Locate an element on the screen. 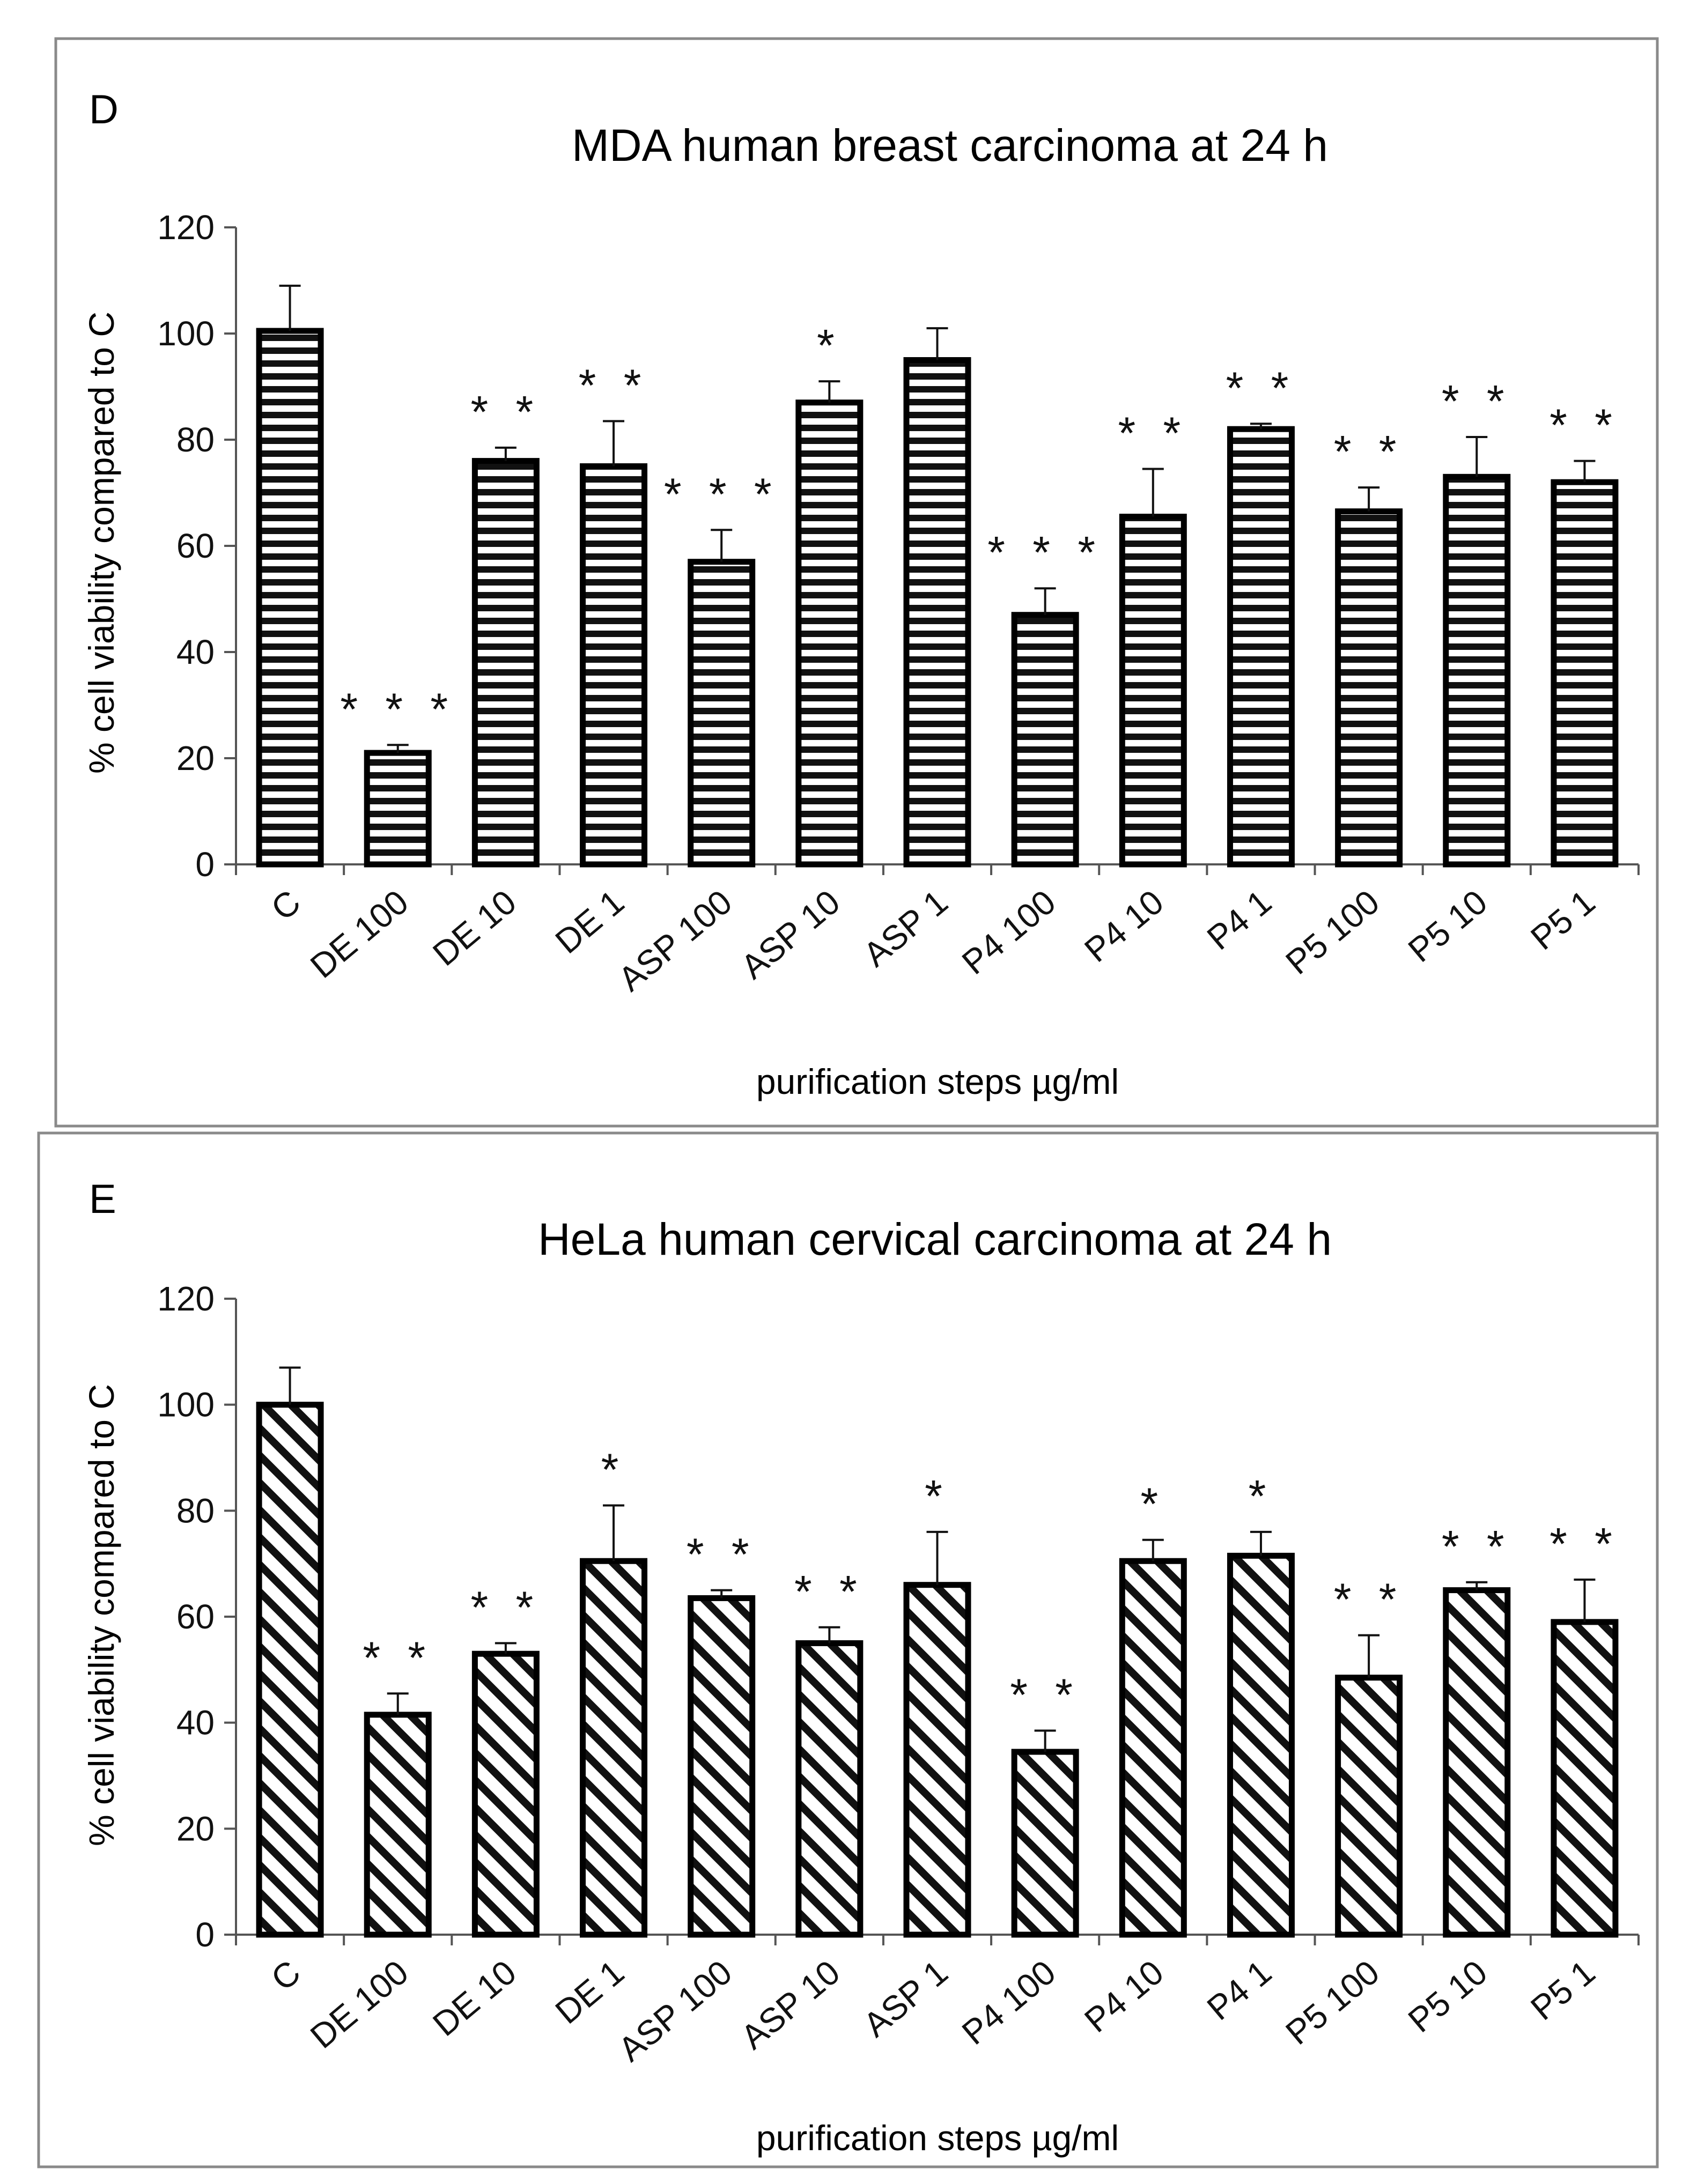  x-tick-label: ASP 1 is located at coordinates (905, 929).